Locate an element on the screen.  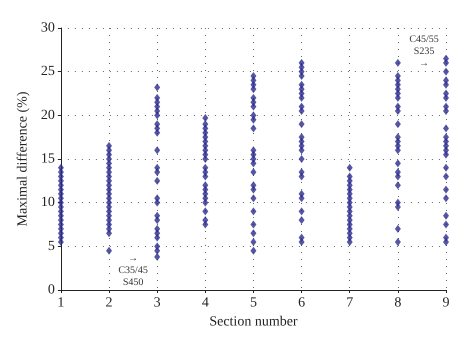
x-tick-label: 2 is located at coordinates (109, 303).